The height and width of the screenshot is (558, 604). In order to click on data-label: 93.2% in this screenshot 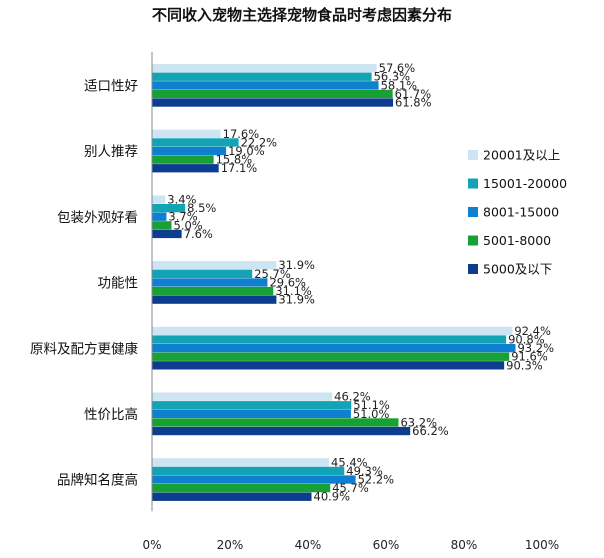, I will do `click(535, 348)`.